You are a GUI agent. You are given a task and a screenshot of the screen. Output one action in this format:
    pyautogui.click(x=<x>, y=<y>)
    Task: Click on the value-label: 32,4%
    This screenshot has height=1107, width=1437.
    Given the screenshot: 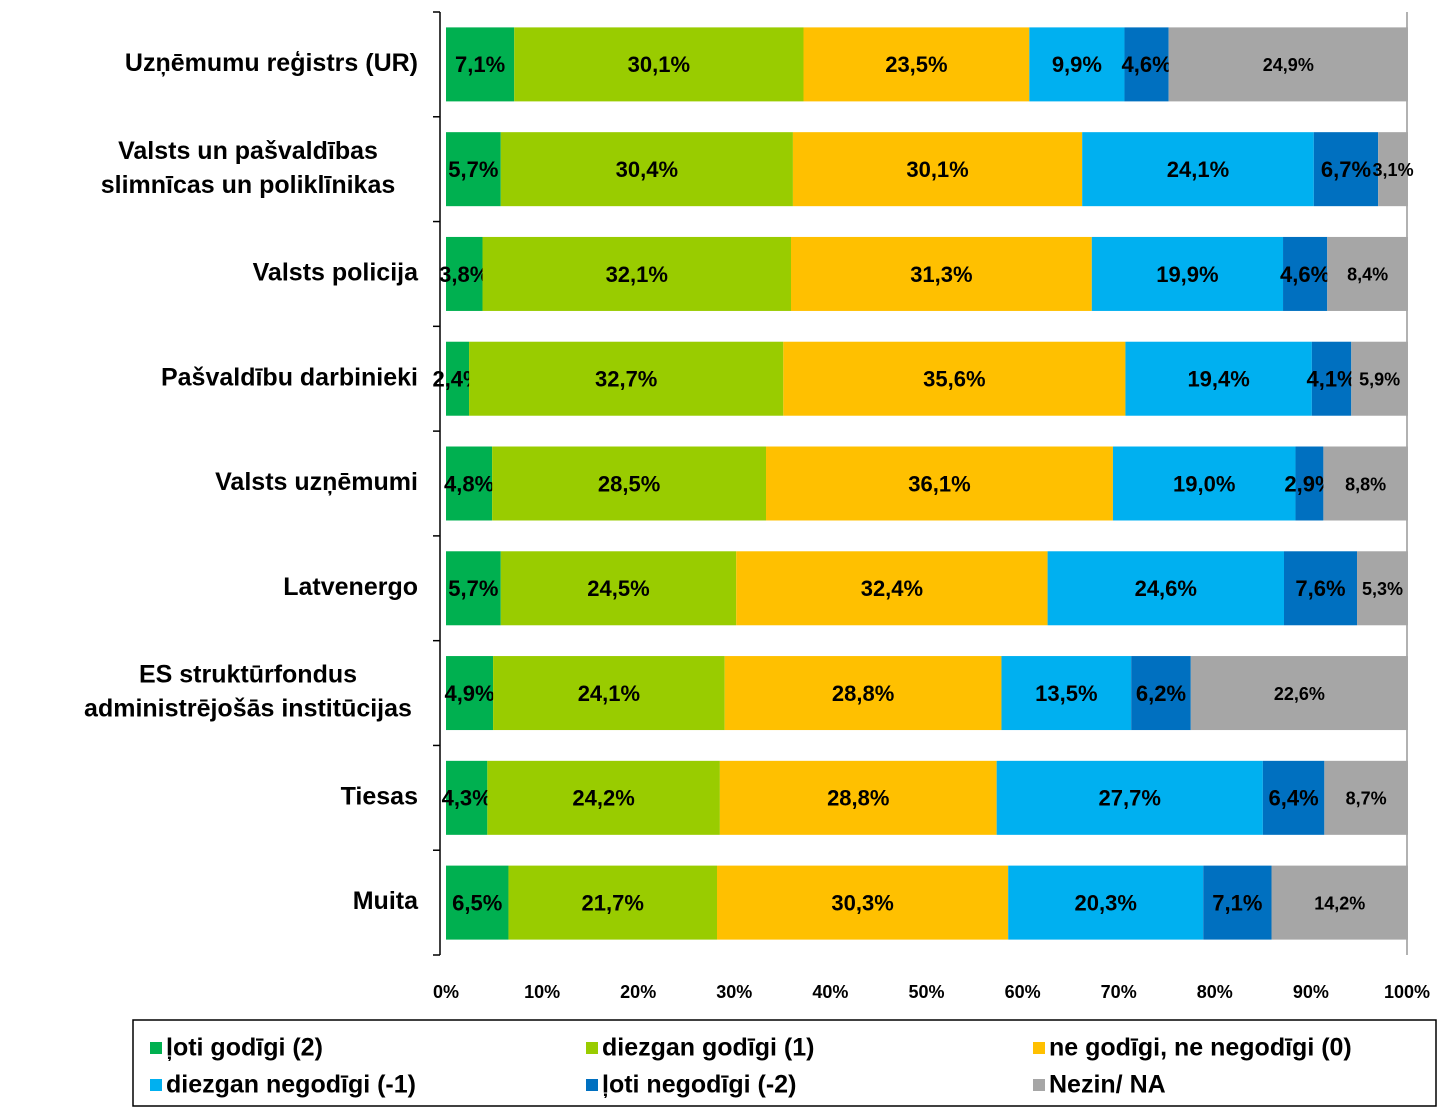 What is the action you would take?
    pyautogui.click(x=892, y=588)
    